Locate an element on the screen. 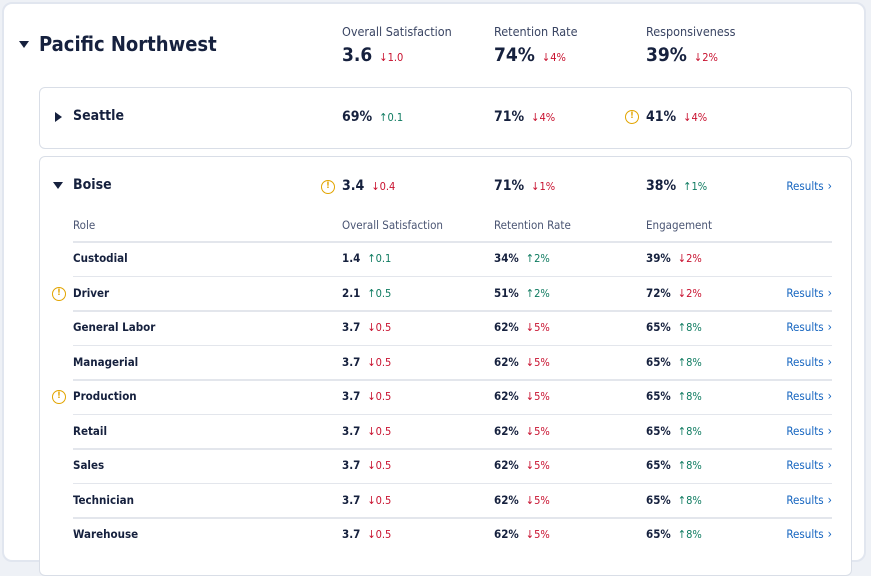  expand-city-toggle is located at coordinates (58, 117).